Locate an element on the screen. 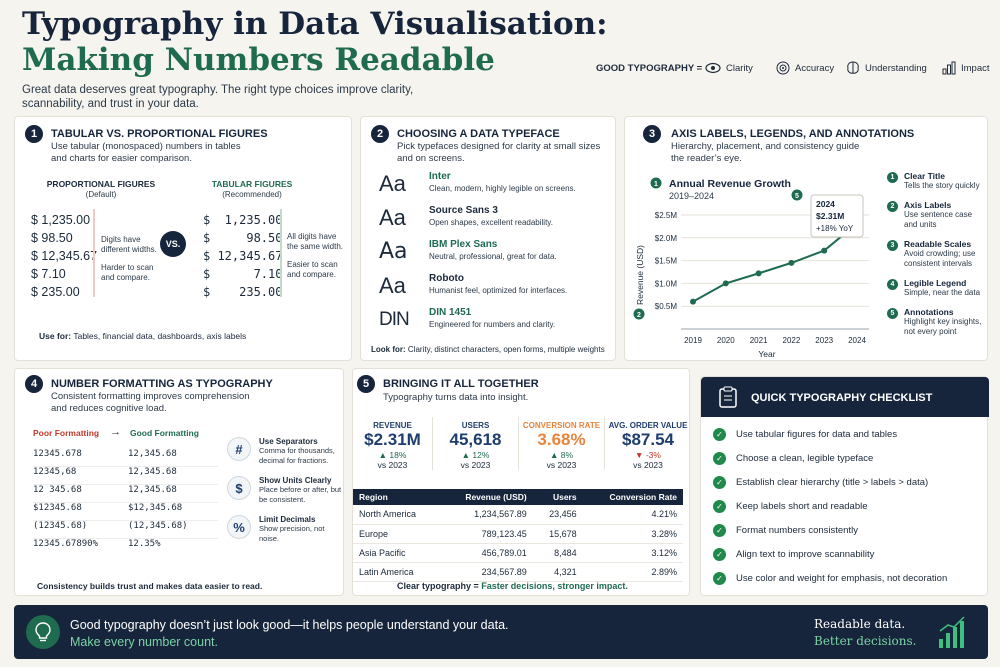 This screenshot has width=1000, height=667. tip-title: Limit Decimals is located at coordinates (287, 519).